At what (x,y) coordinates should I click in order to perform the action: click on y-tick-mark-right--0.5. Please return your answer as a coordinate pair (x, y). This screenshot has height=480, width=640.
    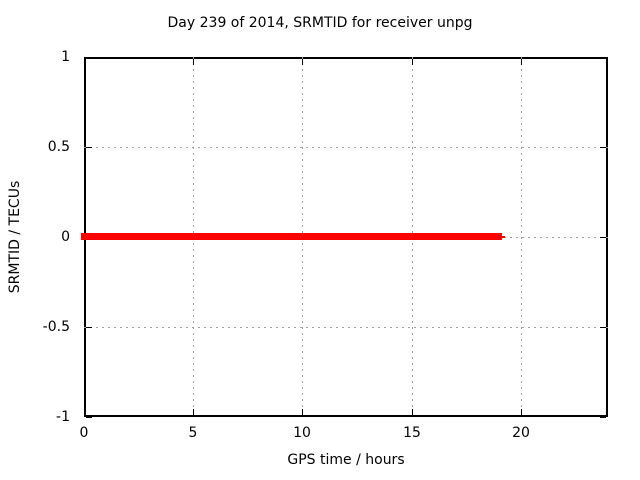
    Looking at the image, I should click on (603, 327).